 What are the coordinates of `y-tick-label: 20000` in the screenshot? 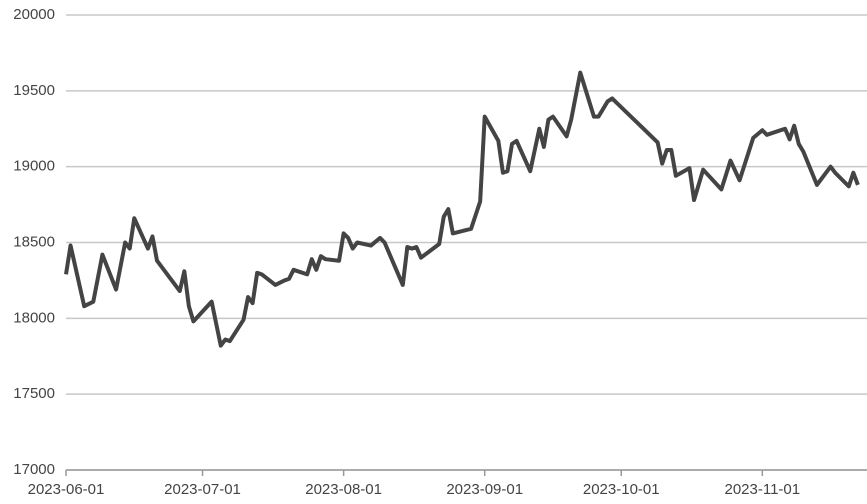 It's located at (34, 14).